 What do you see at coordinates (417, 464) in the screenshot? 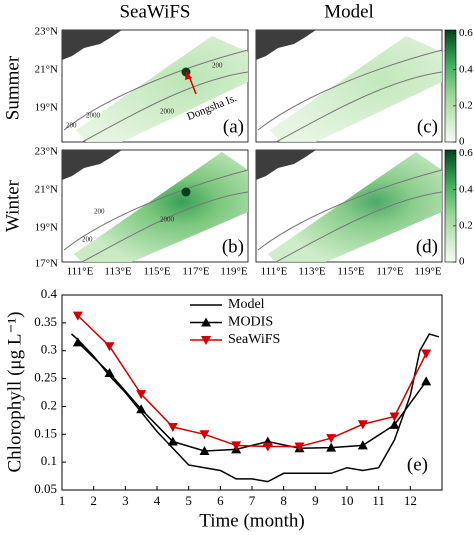
I see `chart-annotation: (e)` at bounding box center [417, 464].